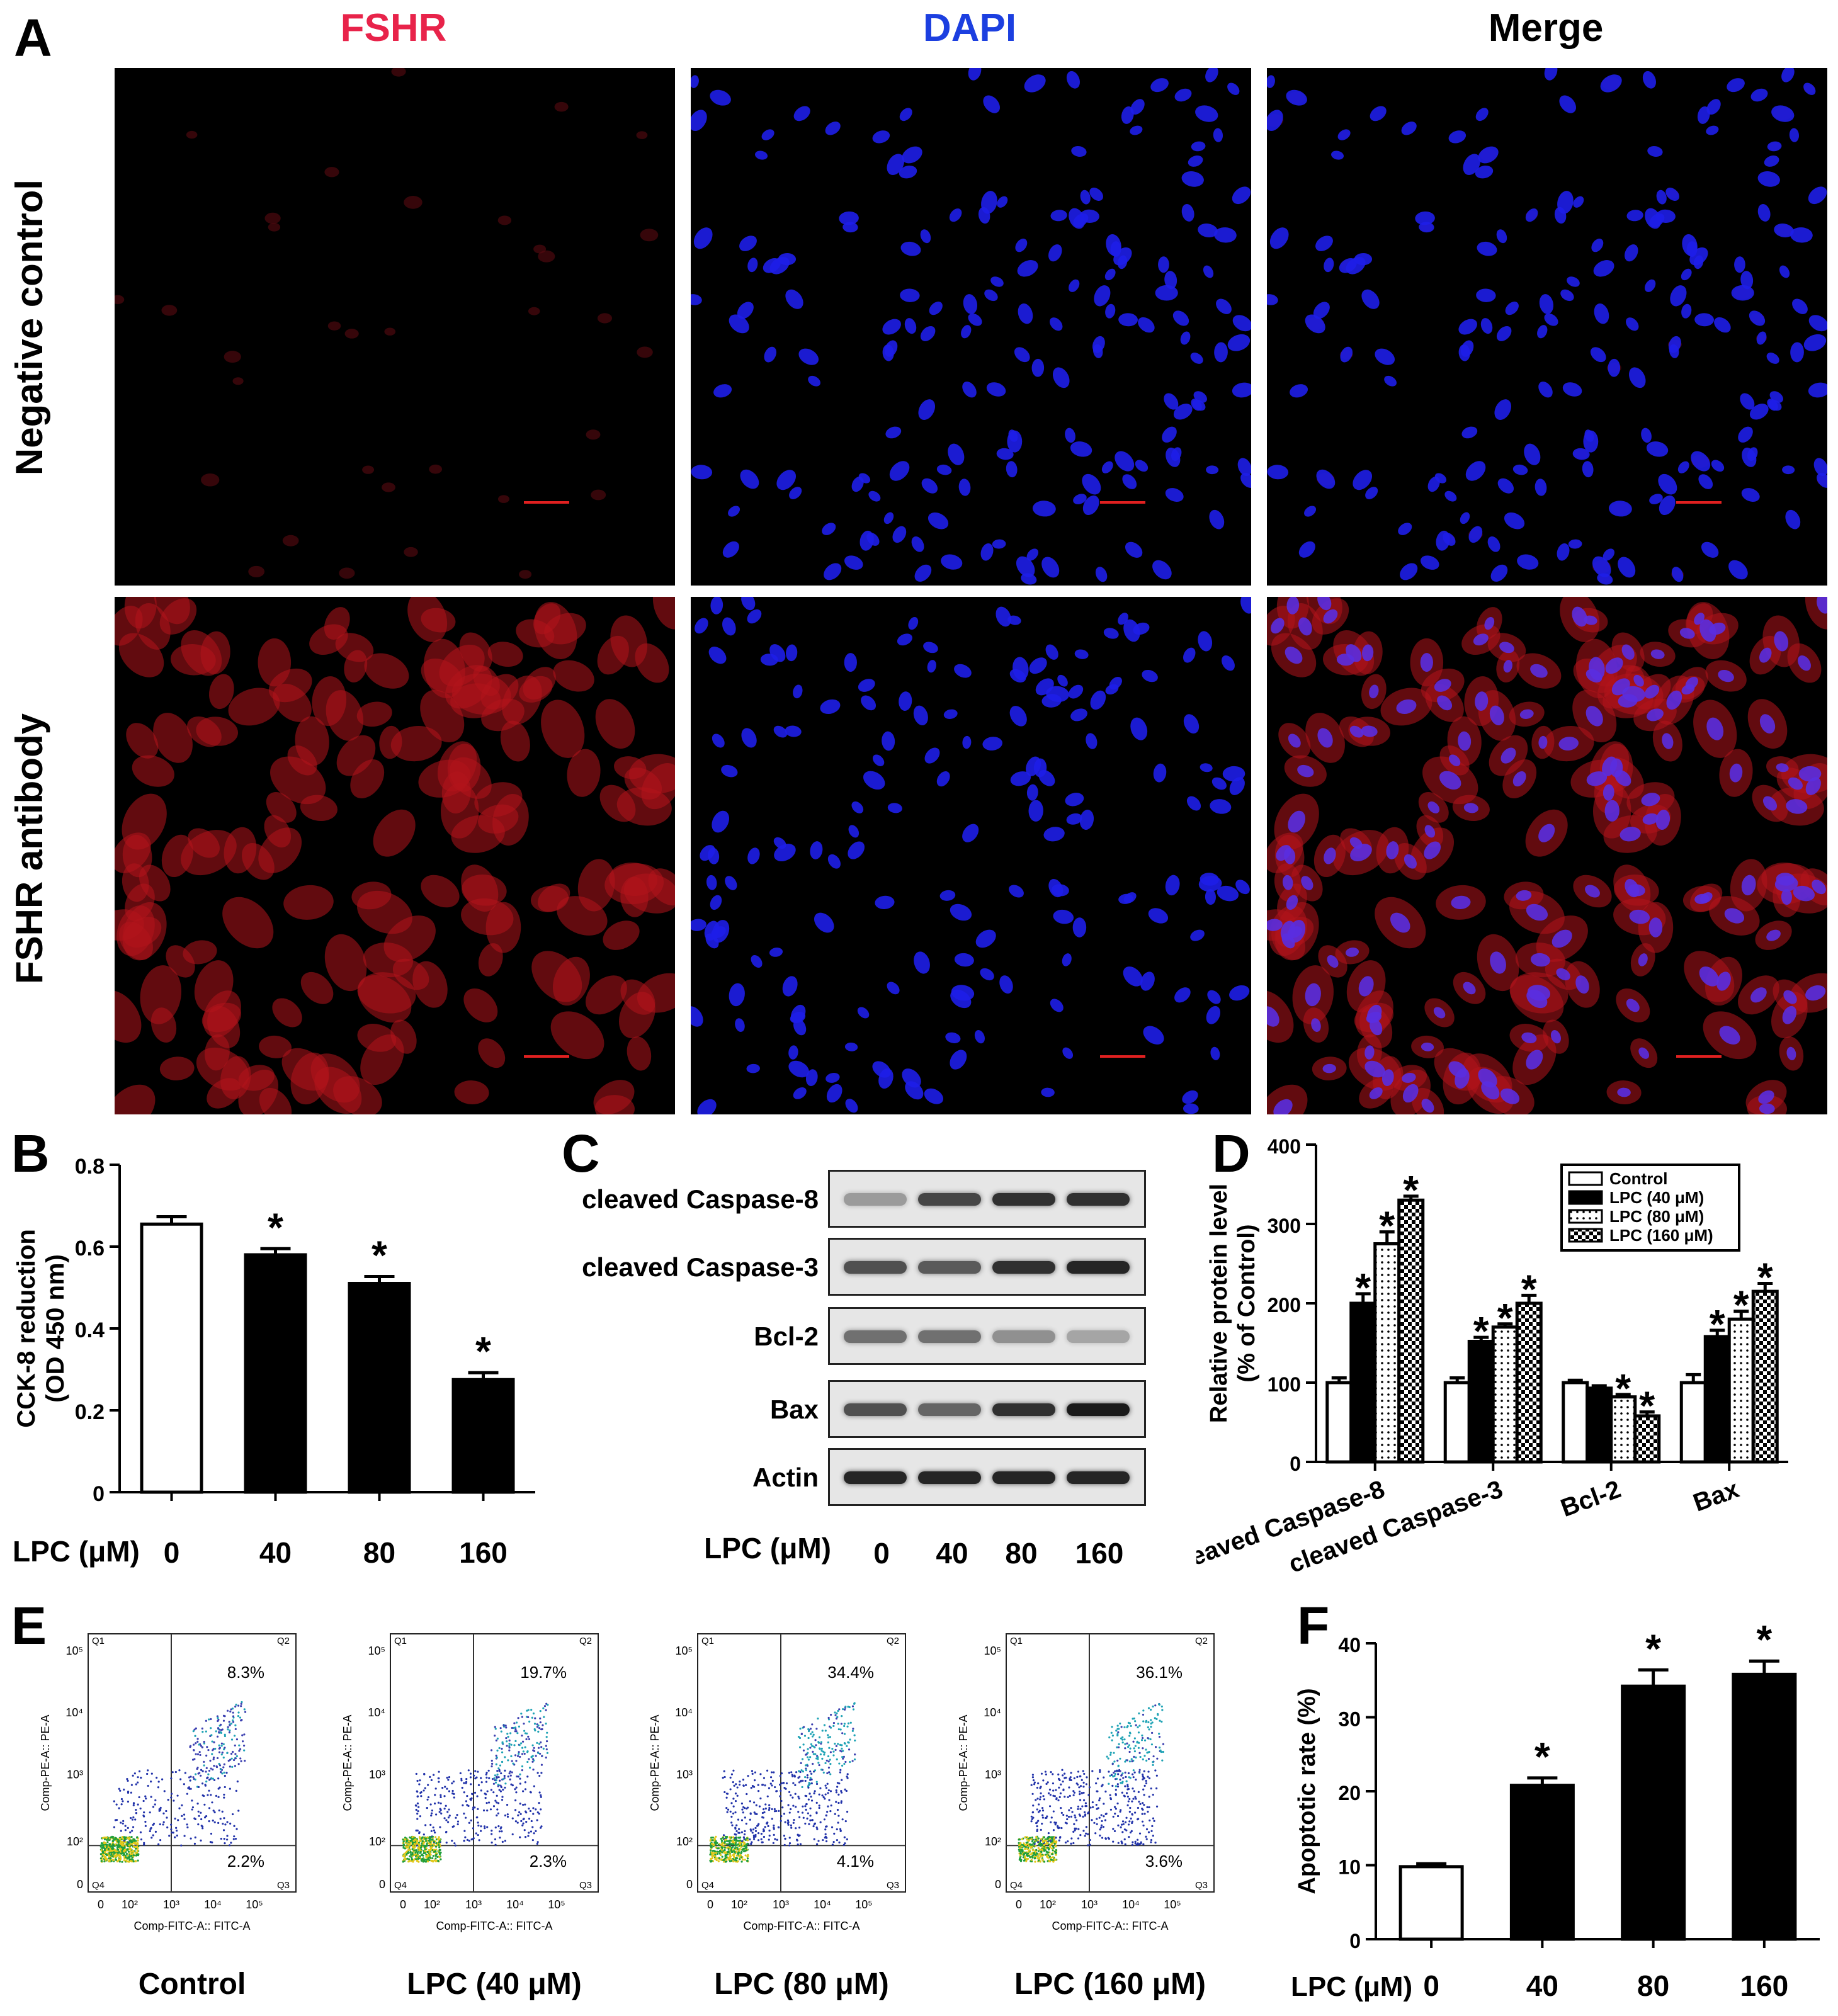 Image resolution: width=1838 pixels, height=2016 pixels. I want to click on micrograph-negative-dapi-cells, so click(971, 326).